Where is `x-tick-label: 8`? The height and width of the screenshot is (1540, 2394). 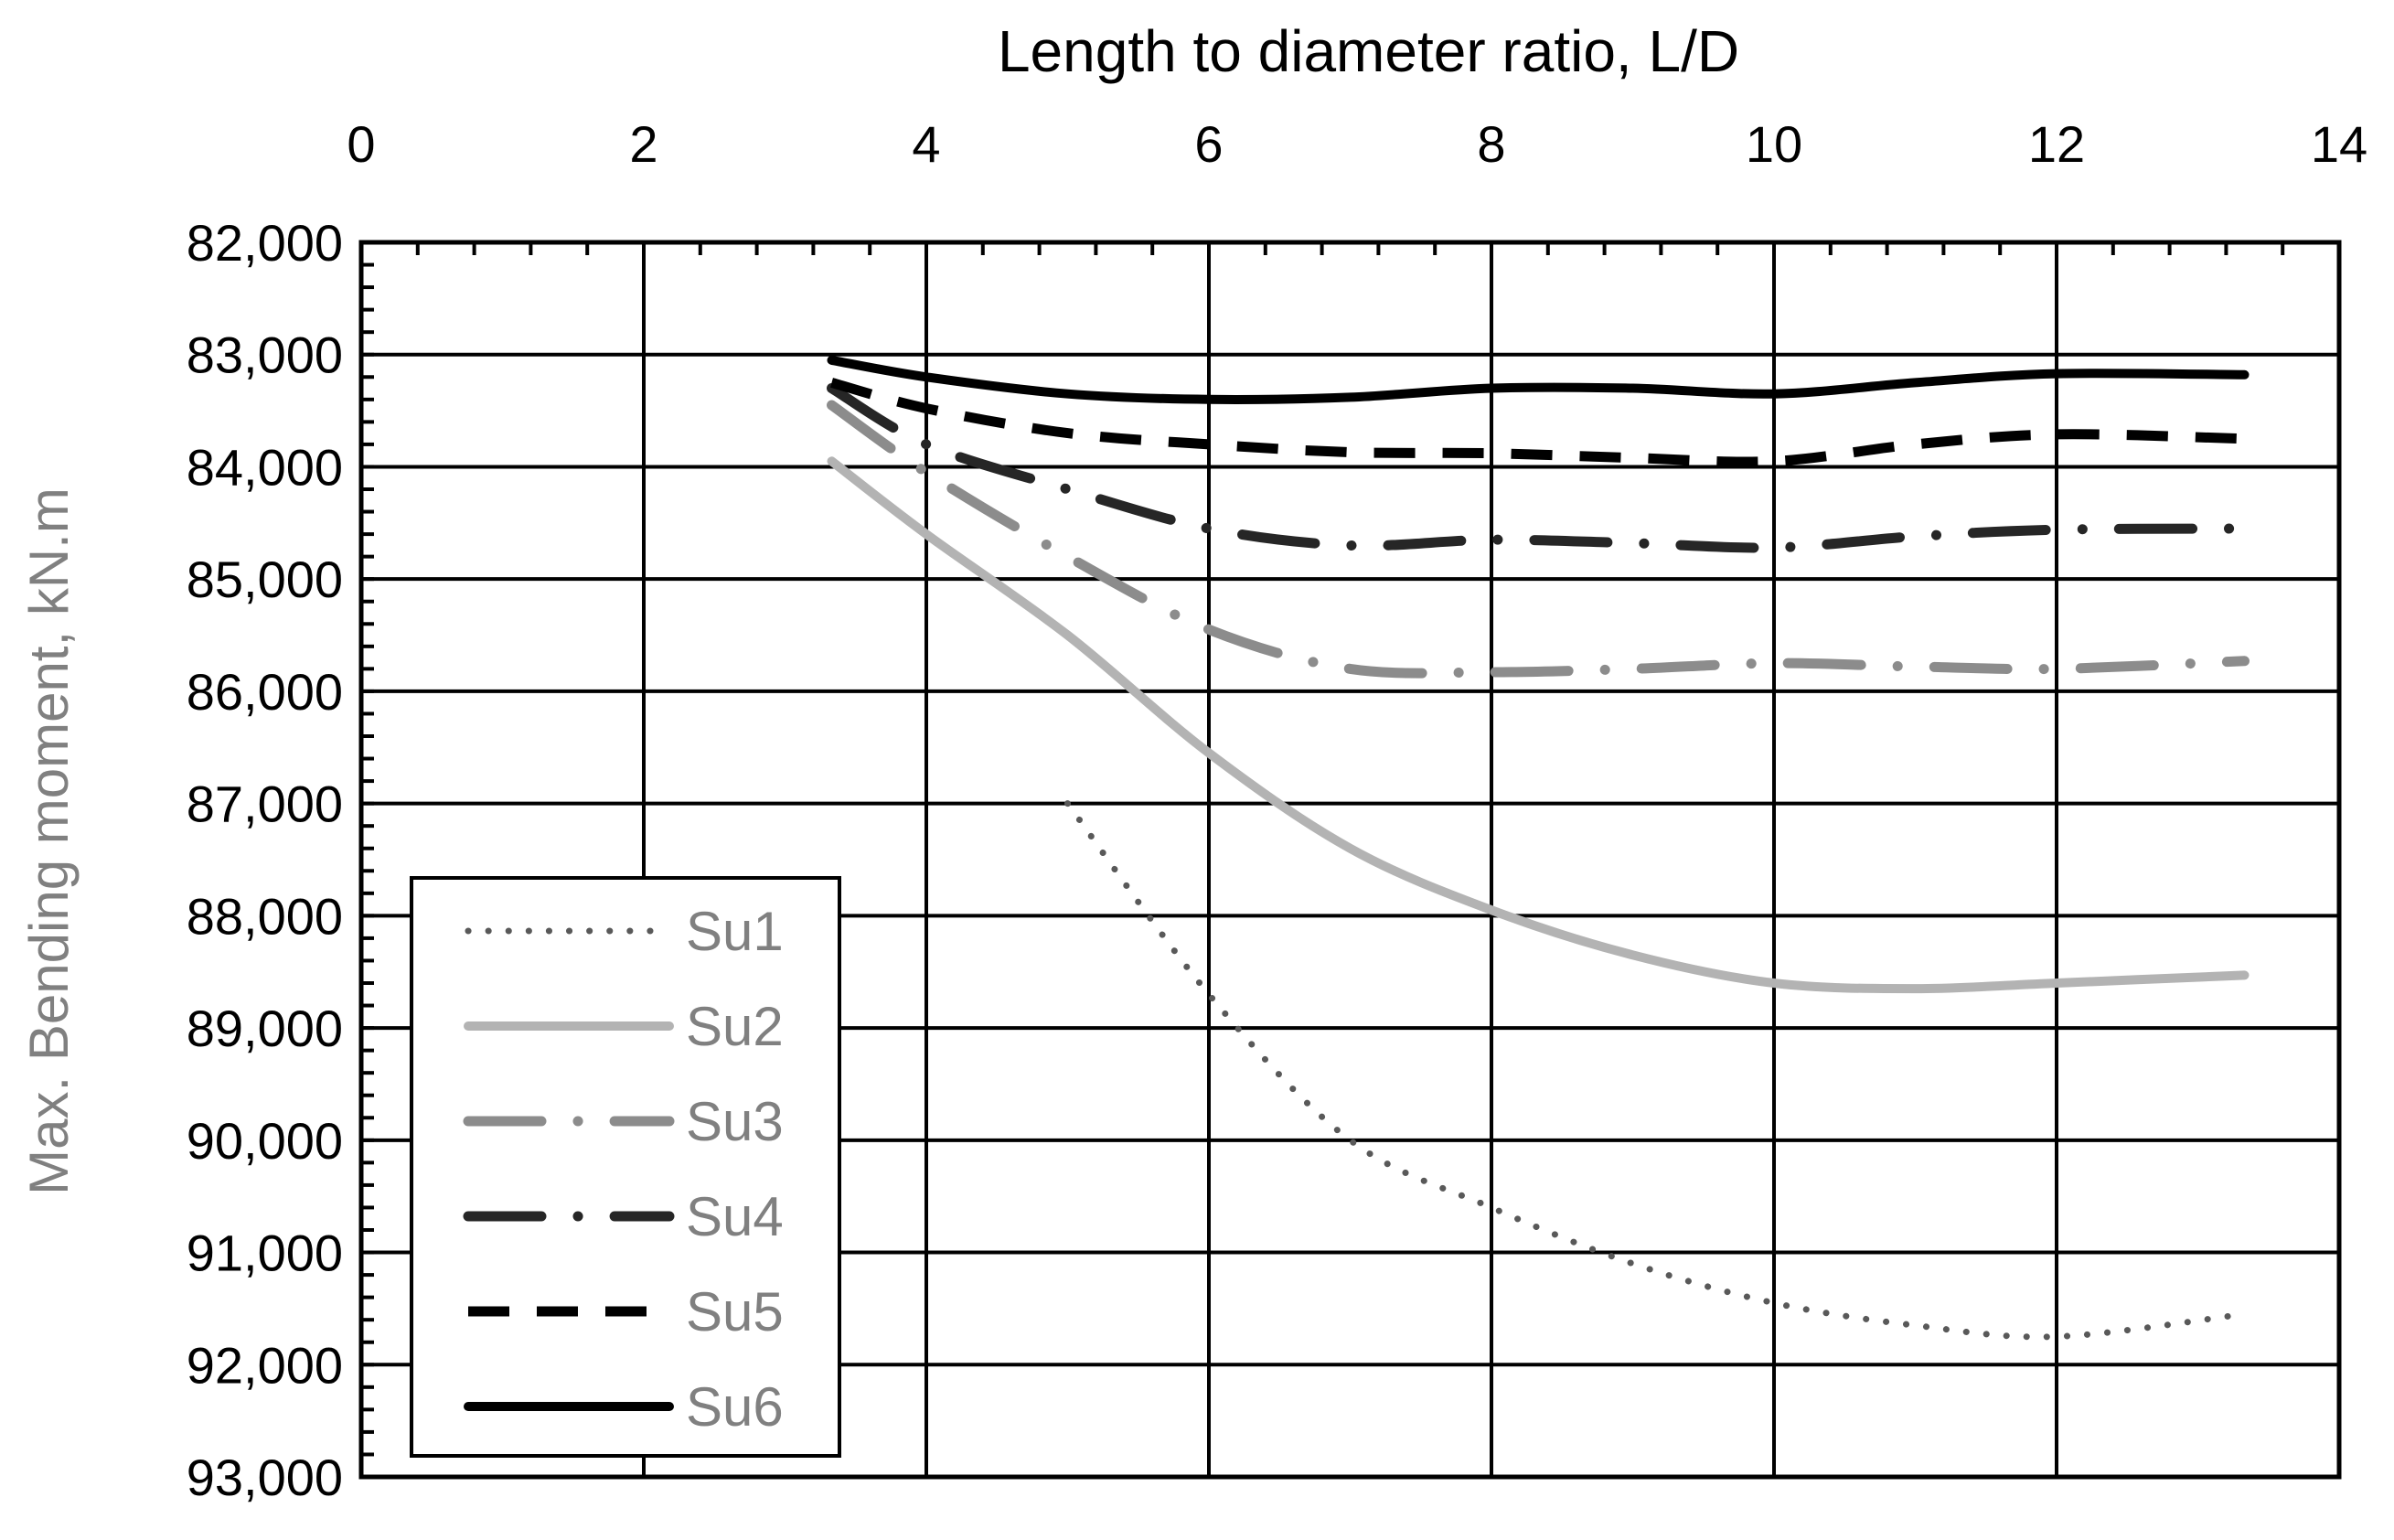 x-tick-label: 8 is located at coordinates (1491, 144).